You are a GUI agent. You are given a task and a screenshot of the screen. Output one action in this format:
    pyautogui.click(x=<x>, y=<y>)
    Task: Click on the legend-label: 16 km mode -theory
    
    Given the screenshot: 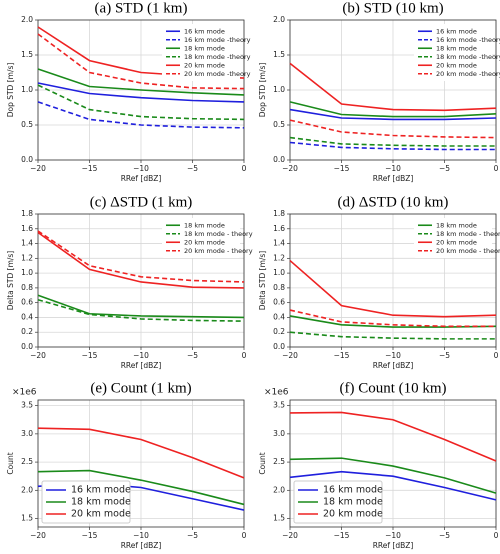 What is the action you would take?
    pyautogui.click(x=217, y=40)
    